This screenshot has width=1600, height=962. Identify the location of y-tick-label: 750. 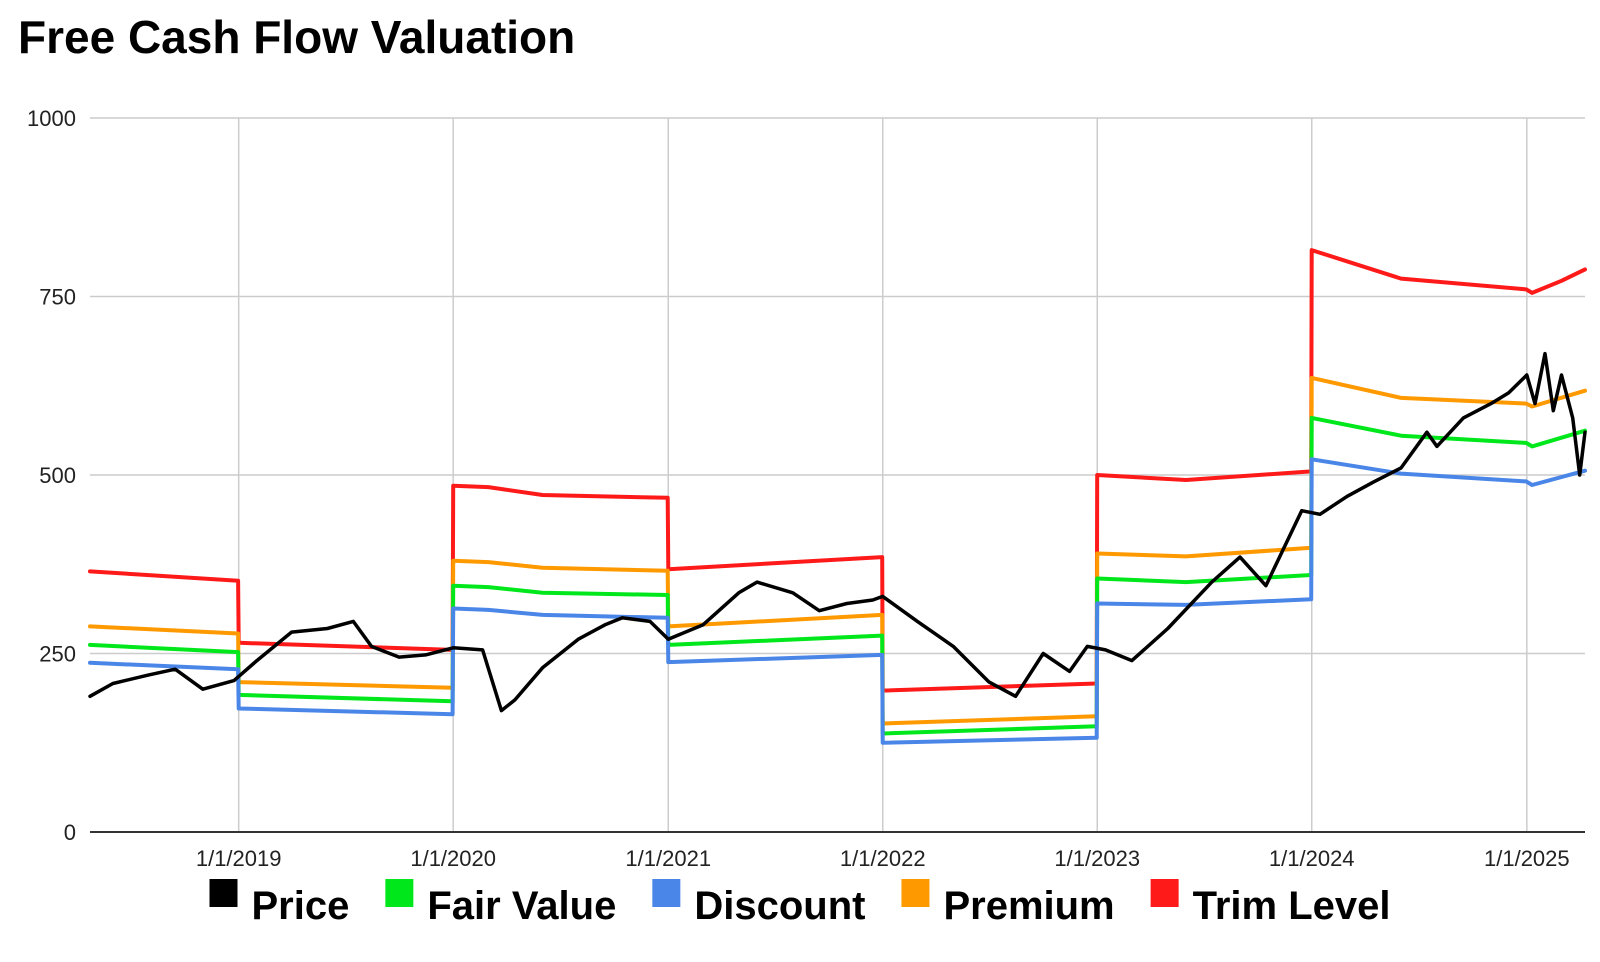
(57, 297).